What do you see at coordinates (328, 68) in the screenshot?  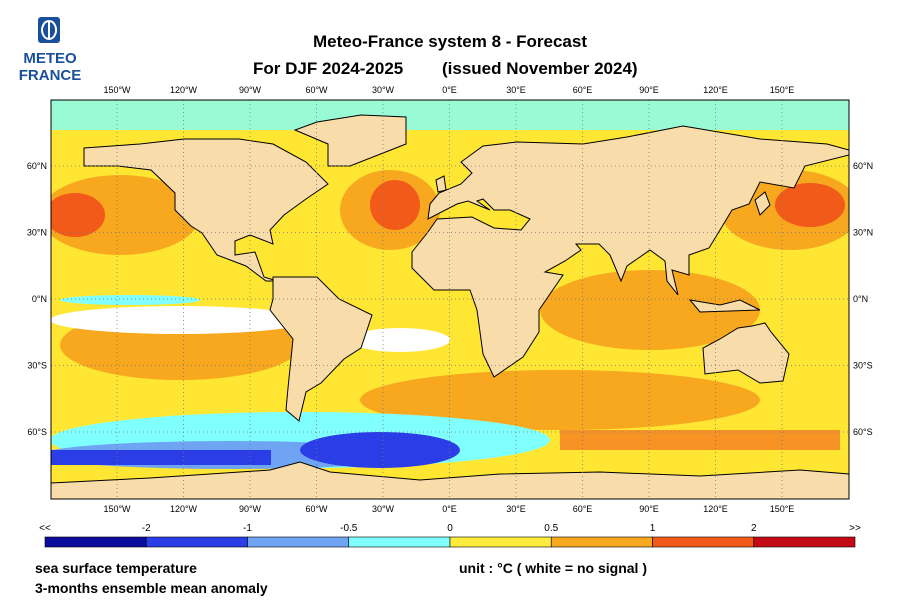 I see `subtitle: For DJF 2024-2025` at bounding box center [328, 68].